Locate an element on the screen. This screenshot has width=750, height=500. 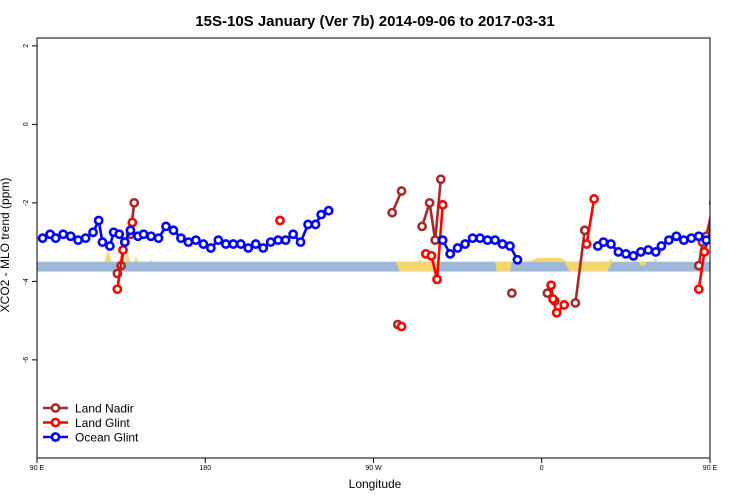
land-glint-line is located at coordinates (557, 300).